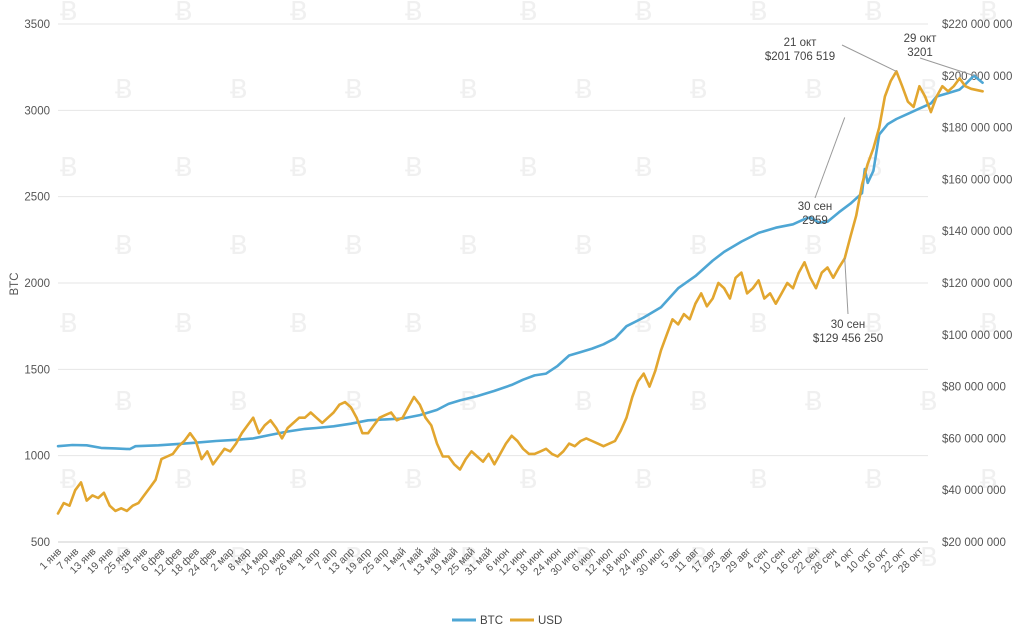 This screenshot has width=1024, height=638. Describe the element at coordinates (15, 284) in the screenshot. I see `y-axis-title: BTC` at that location.